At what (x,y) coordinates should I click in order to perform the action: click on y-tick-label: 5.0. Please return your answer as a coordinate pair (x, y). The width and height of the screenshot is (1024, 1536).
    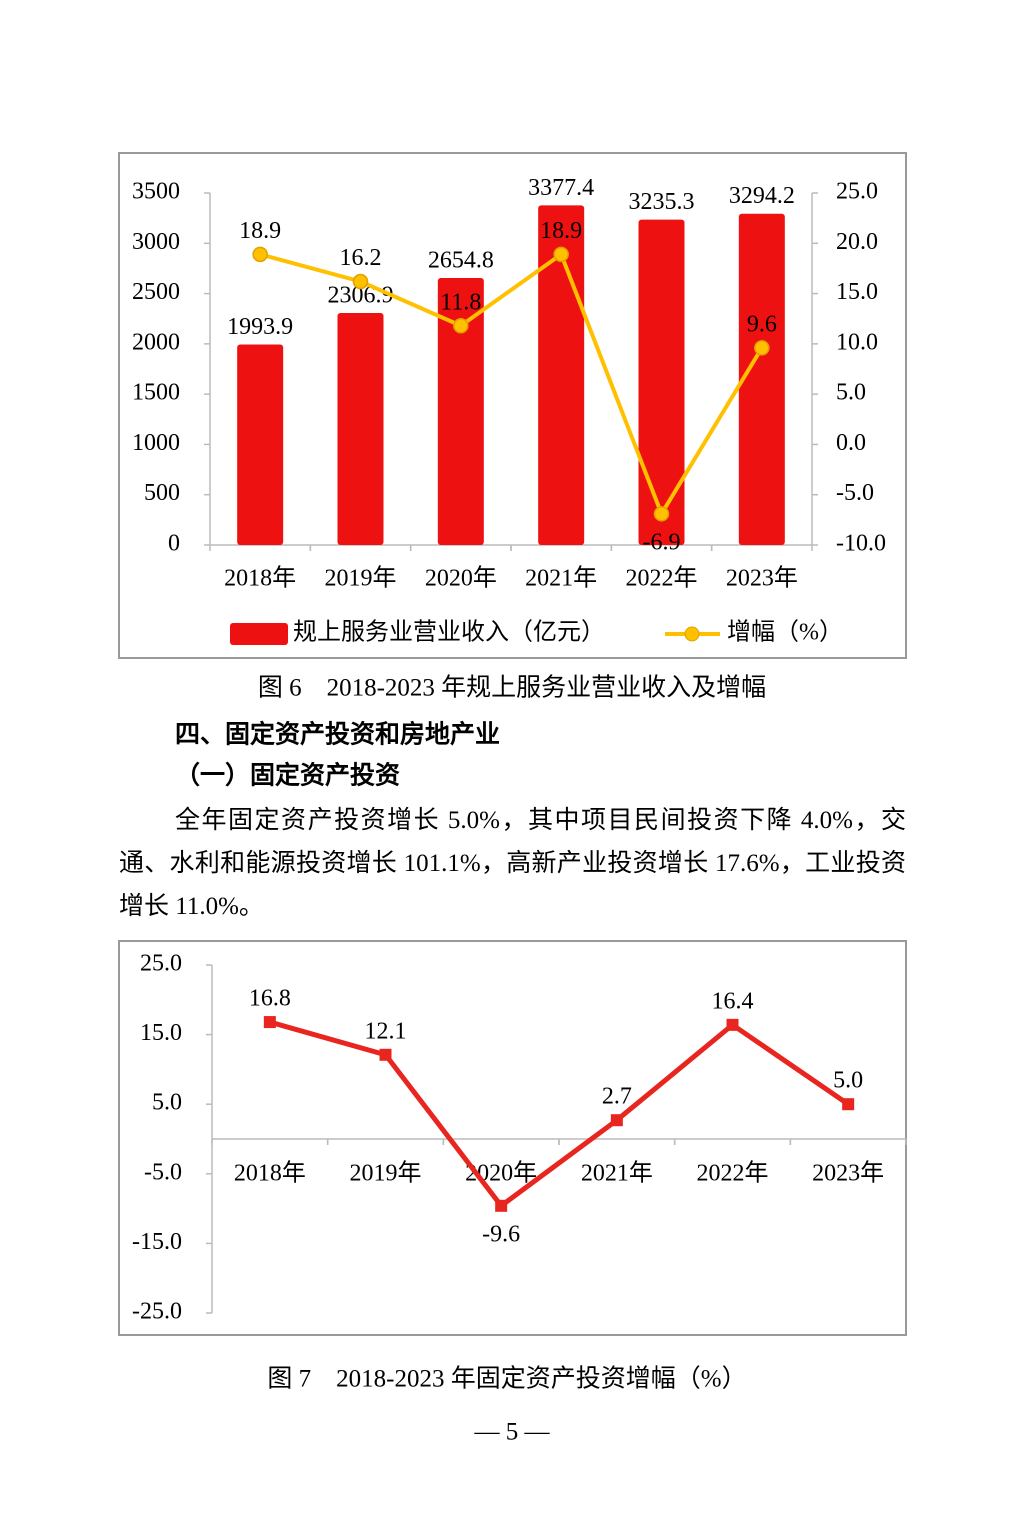
    Looking at the image, I should click on (167, 1103).